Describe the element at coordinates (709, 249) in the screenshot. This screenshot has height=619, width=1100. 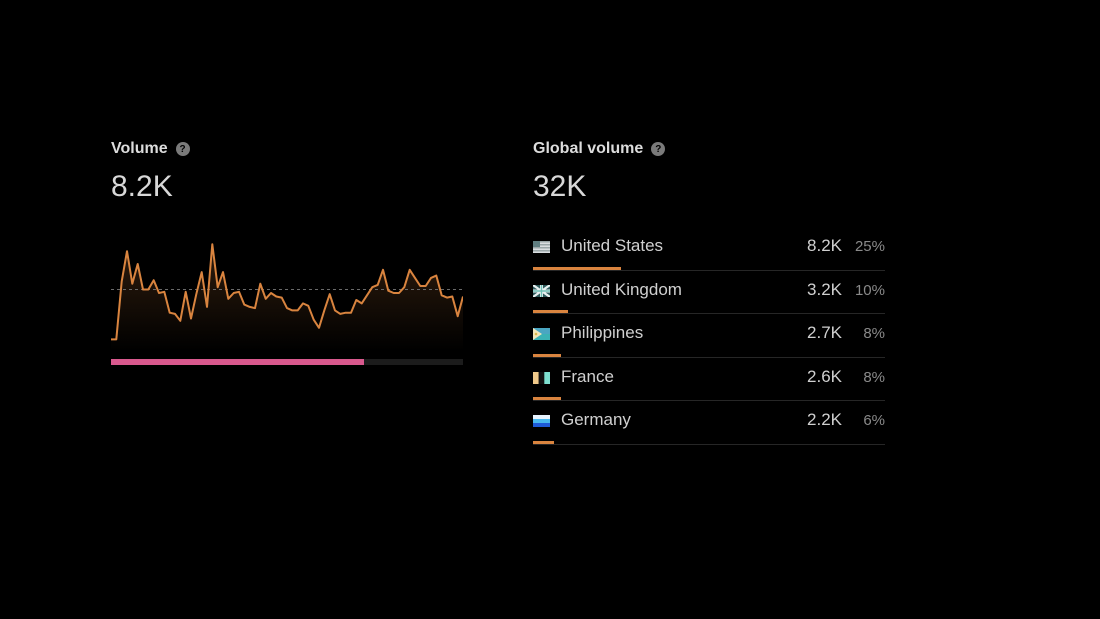
I see `country-row-united-states: United States 8.2K 25%` at that location.